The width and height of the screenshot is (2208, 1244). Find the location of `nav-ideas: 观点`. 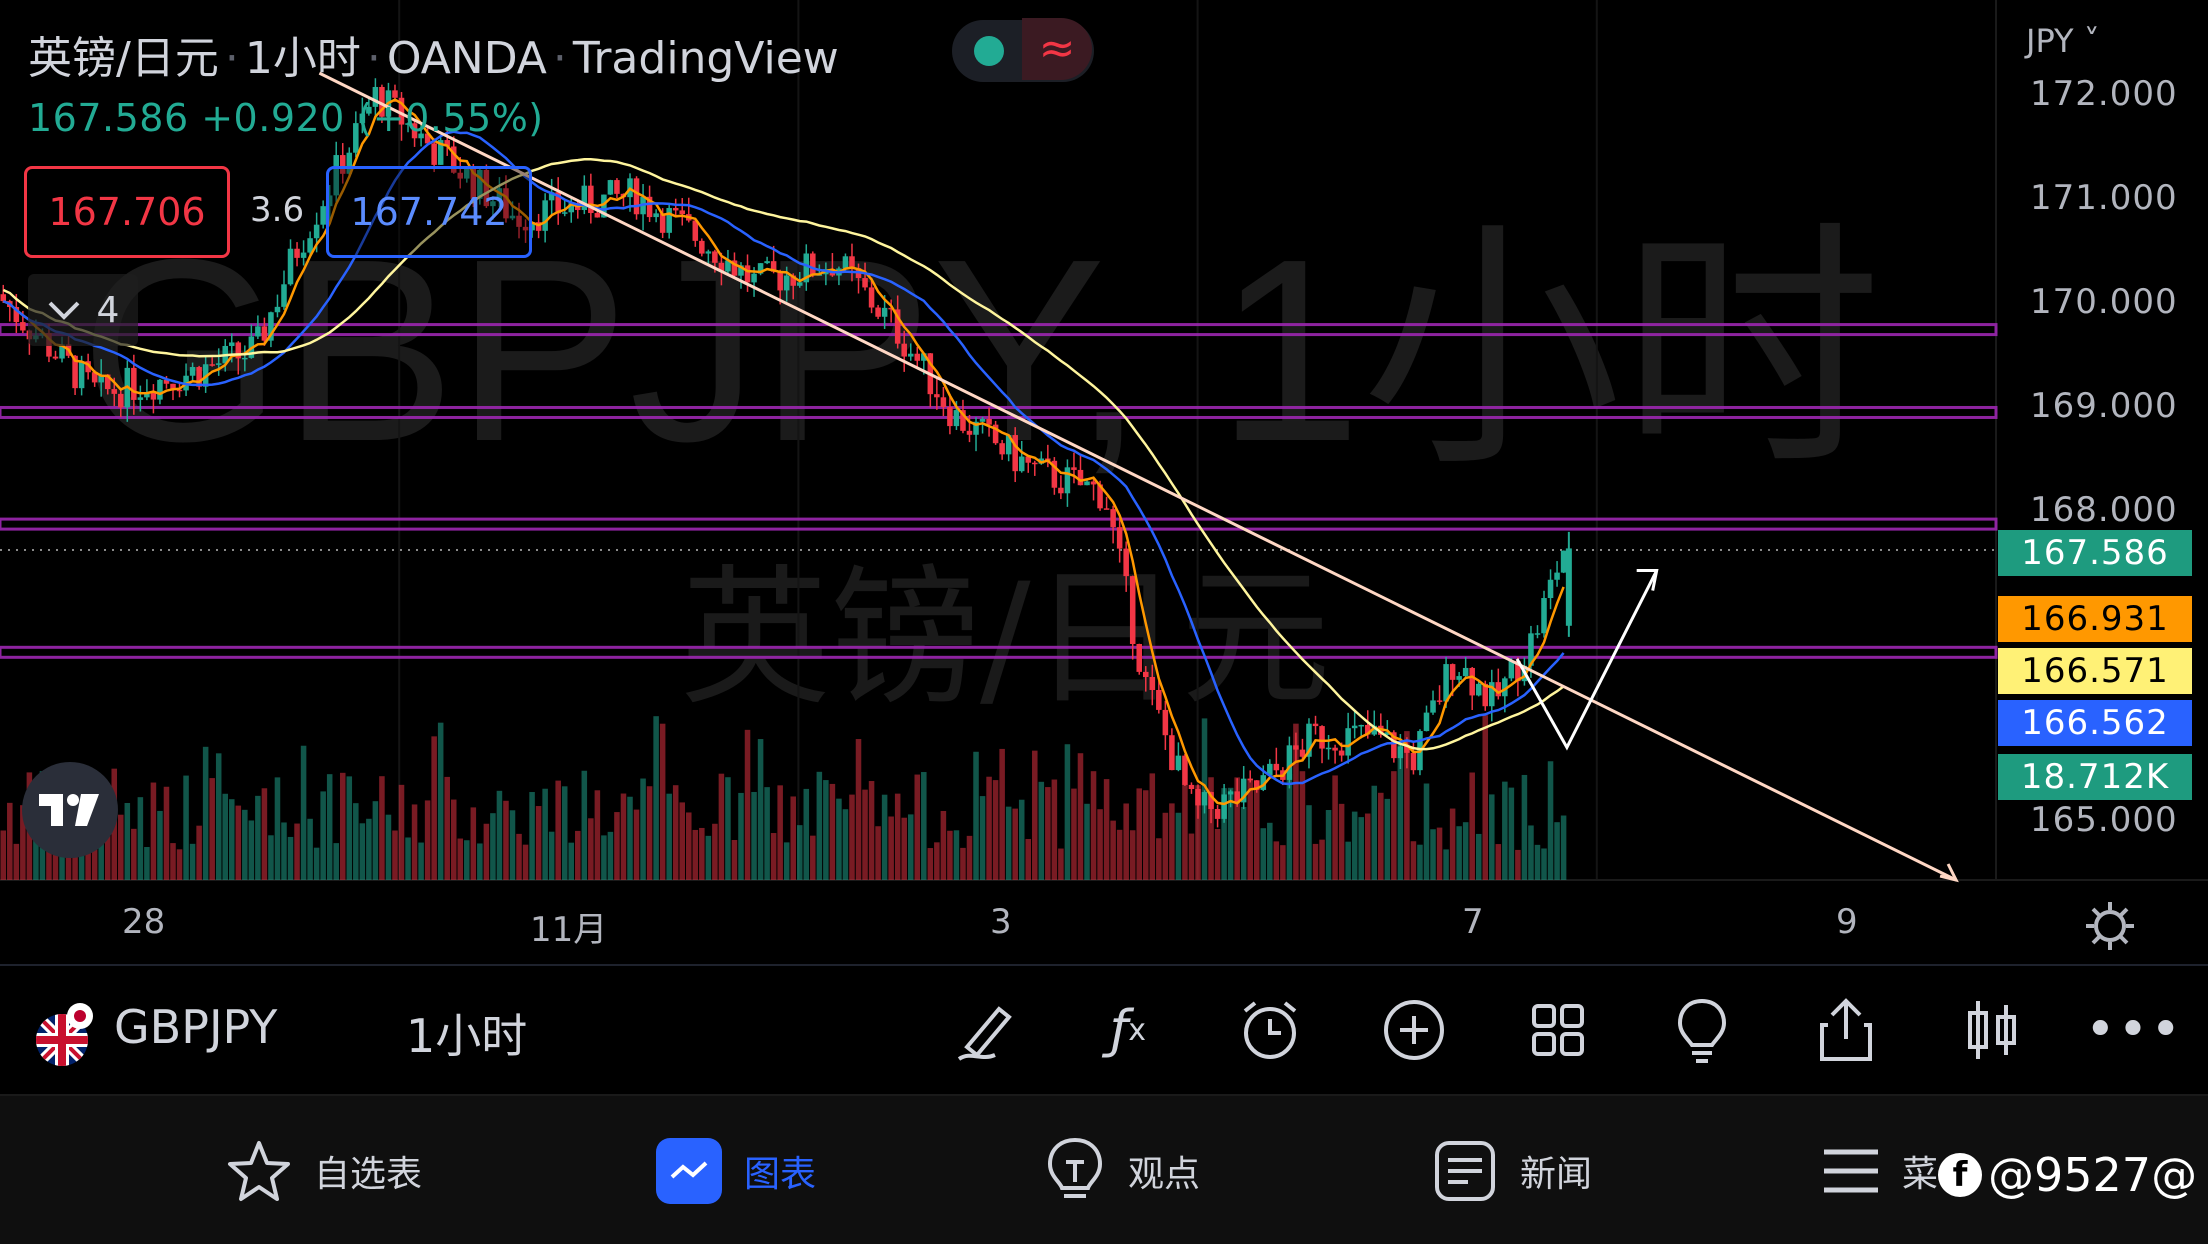

nav-ideas: 观点 is located at coordinates (1122, 1171).